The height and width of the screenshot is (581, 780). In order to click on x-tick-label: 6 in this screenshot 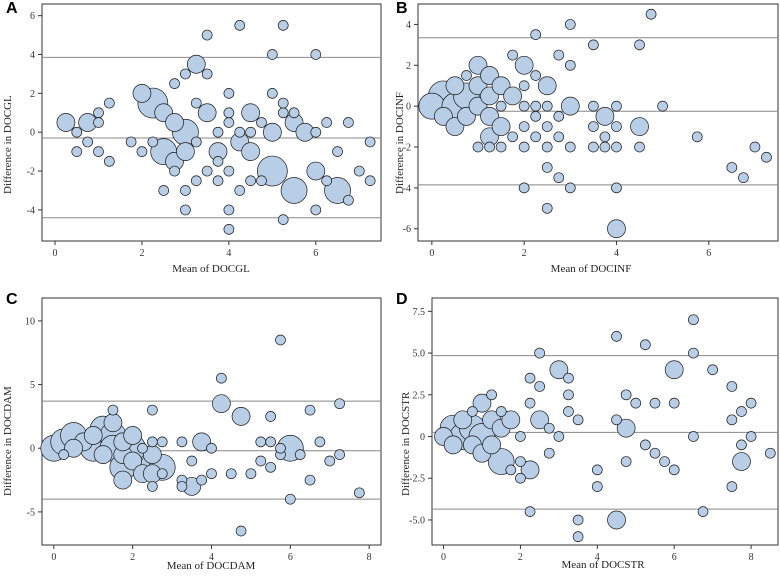, I will do `click(674, 557)`.